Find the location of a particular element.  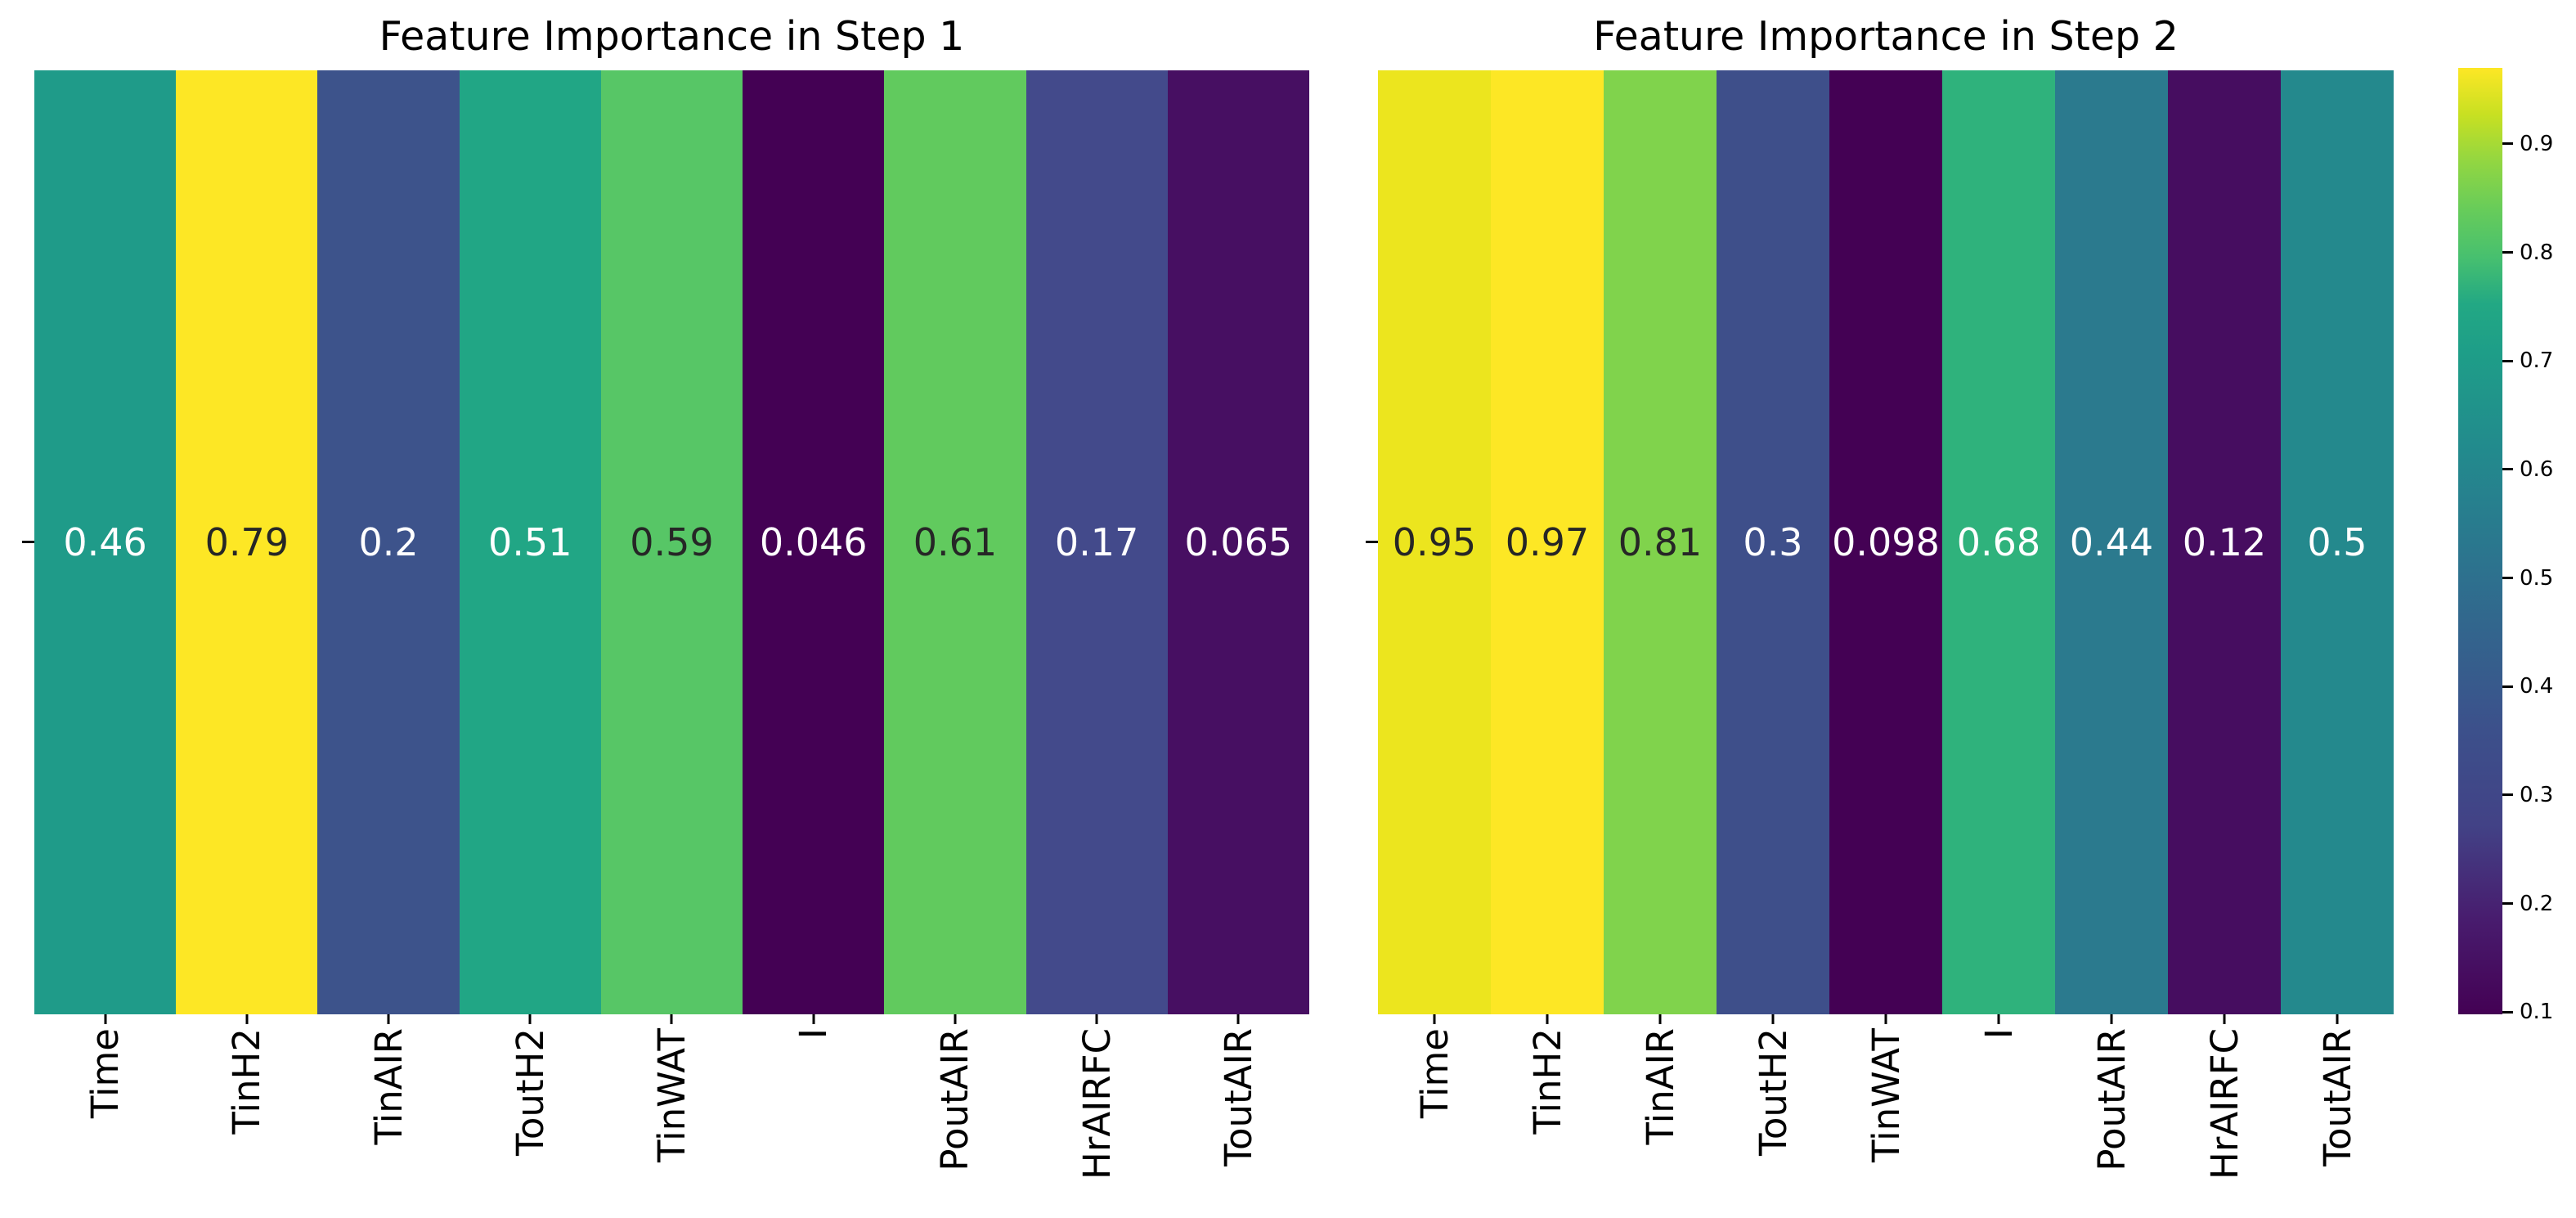

x-tick: TinWAT is located at coordinates (1885, 1113).